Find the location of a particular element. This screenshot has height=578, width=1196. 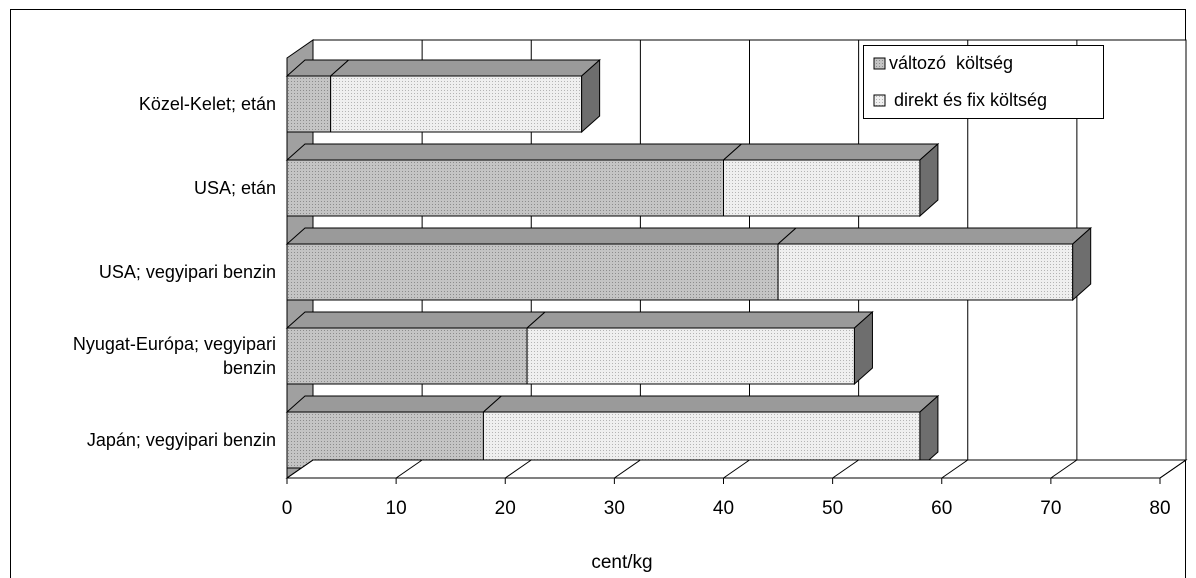

x-tick-label: 40 is located at coordinates (723, 508).